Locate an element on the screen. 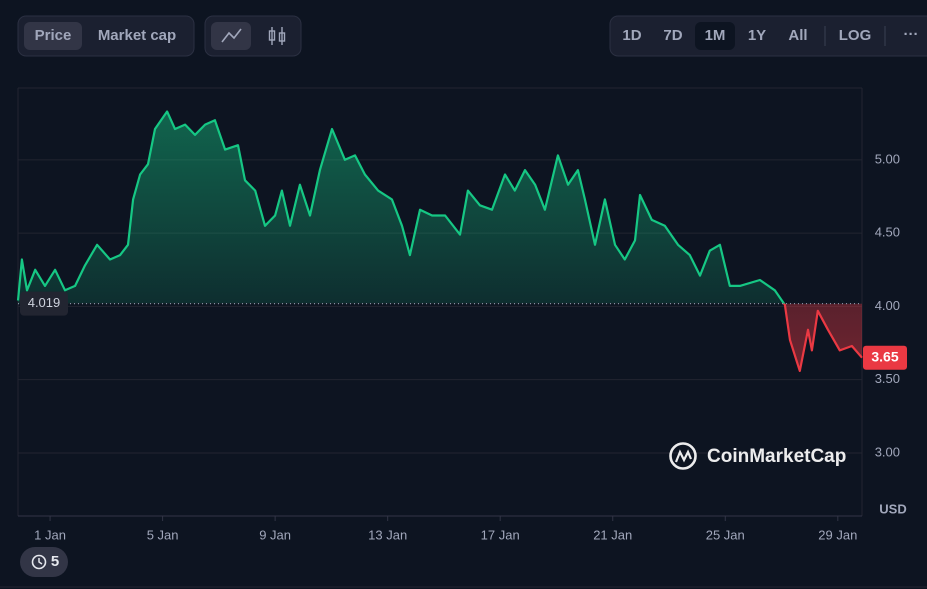 This screenshot has width=927, height=589. y-tick-label: 5.00 is located at coordinates (887, 158).